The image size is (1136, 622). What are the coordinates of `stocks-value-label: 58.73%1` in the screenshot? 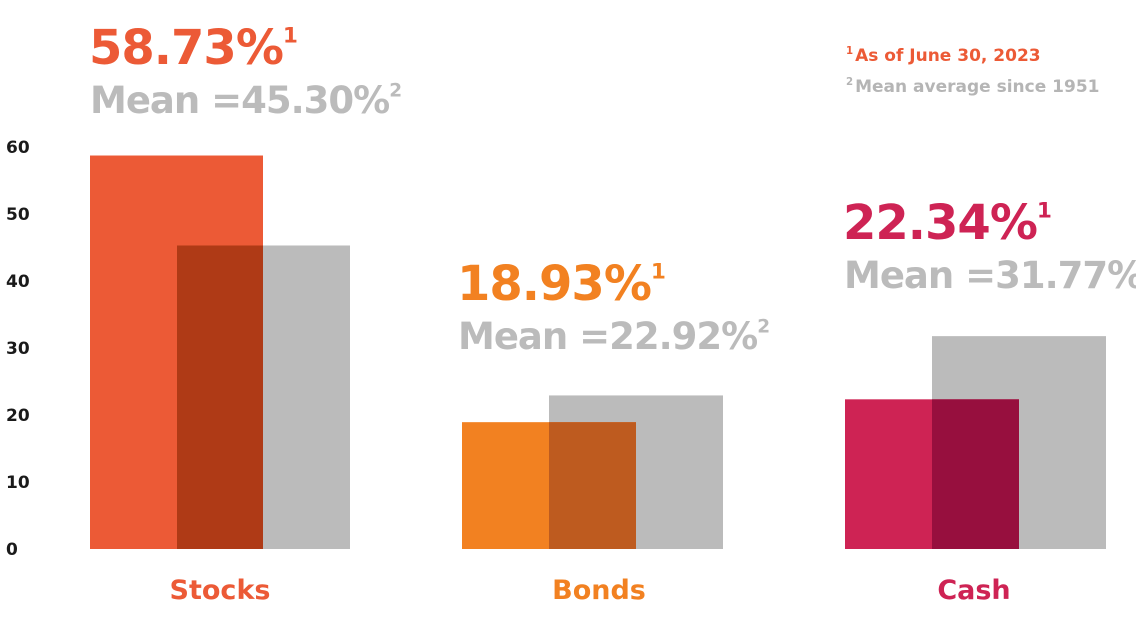 It's located at (193, 48).